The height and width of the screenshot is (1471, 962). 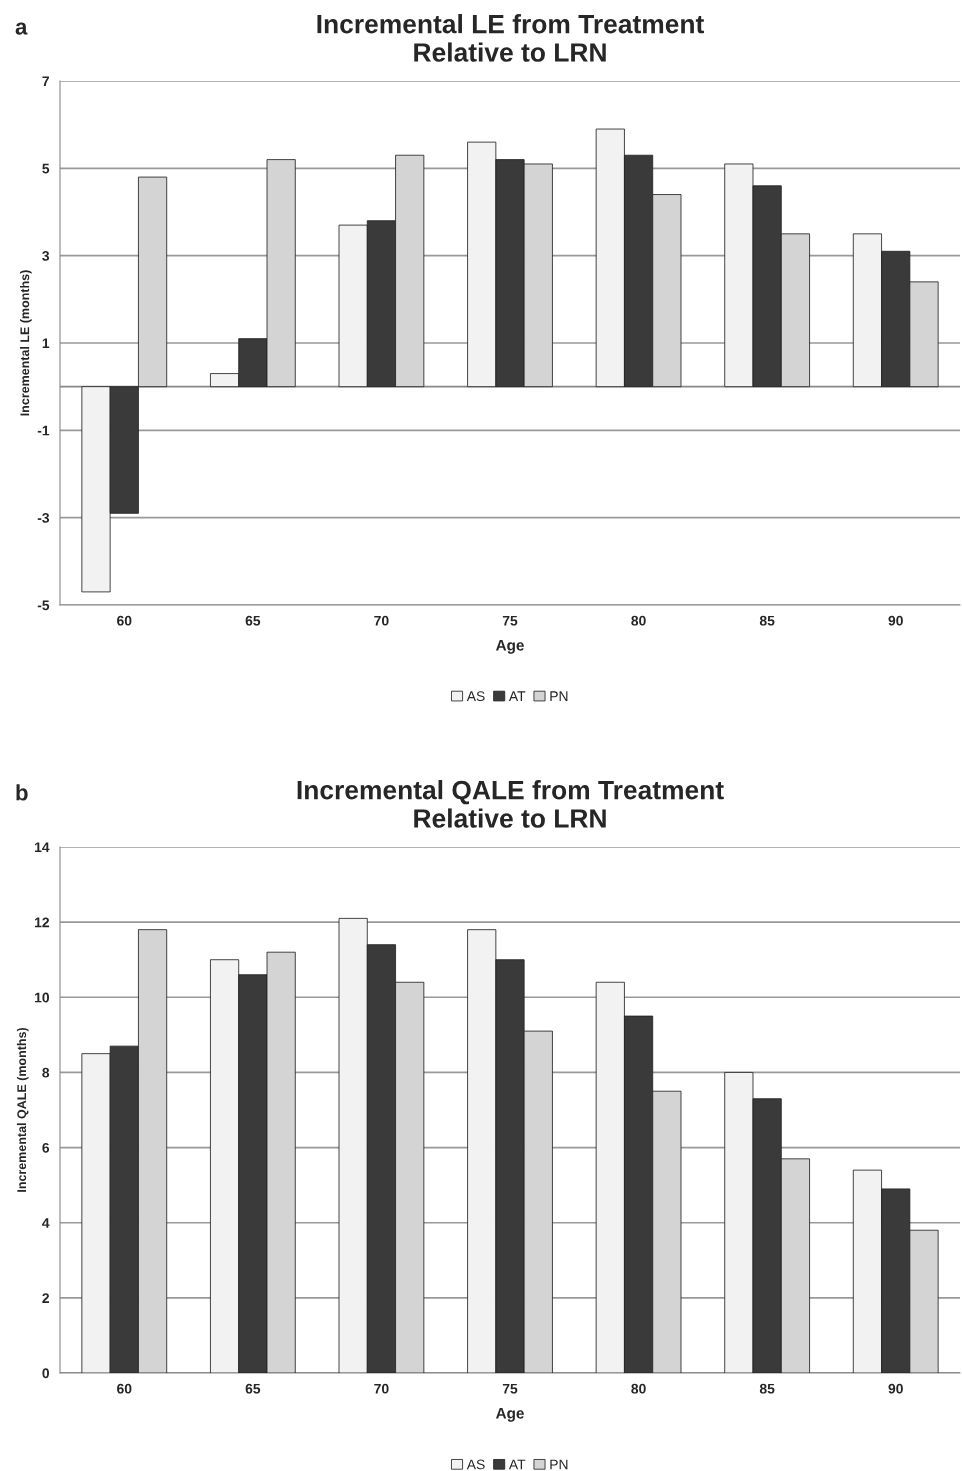 I want to click on chart-title: Incremental LE from Treatment Relative to LRN, so click(x=510, y=38).